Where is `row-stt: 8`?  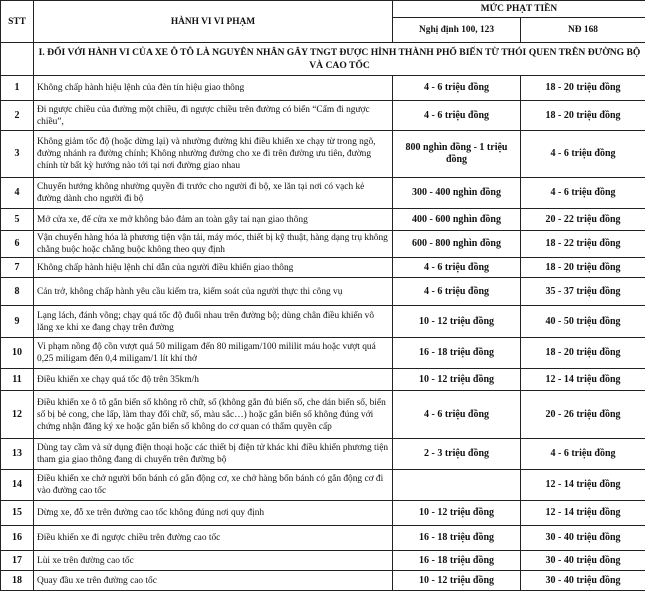 row-stt: 8 is located at coordinates (17, 292).